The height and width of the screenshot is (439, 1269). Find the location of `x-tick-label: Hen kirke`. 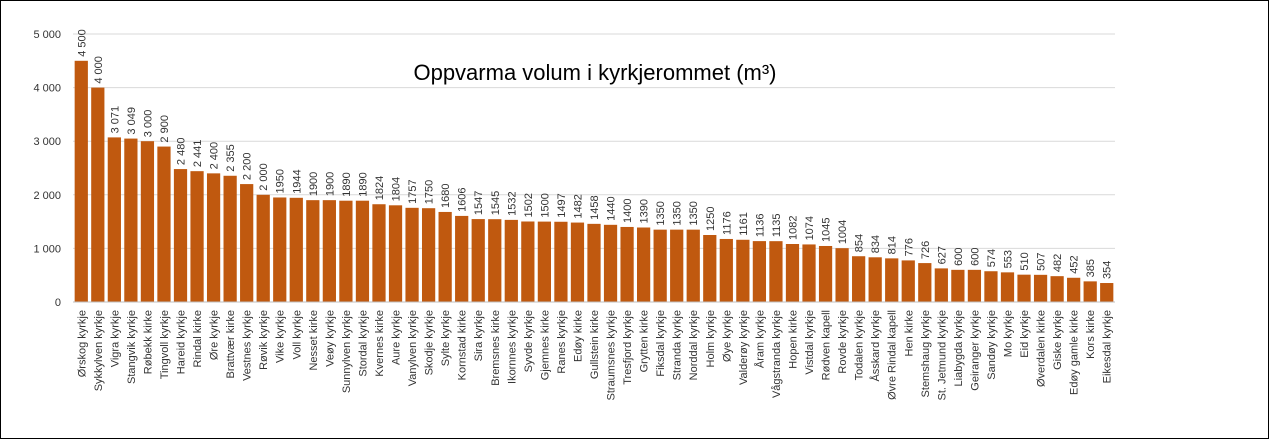

x-tick-label: Hen kirke is located at coordinates (909, 333).